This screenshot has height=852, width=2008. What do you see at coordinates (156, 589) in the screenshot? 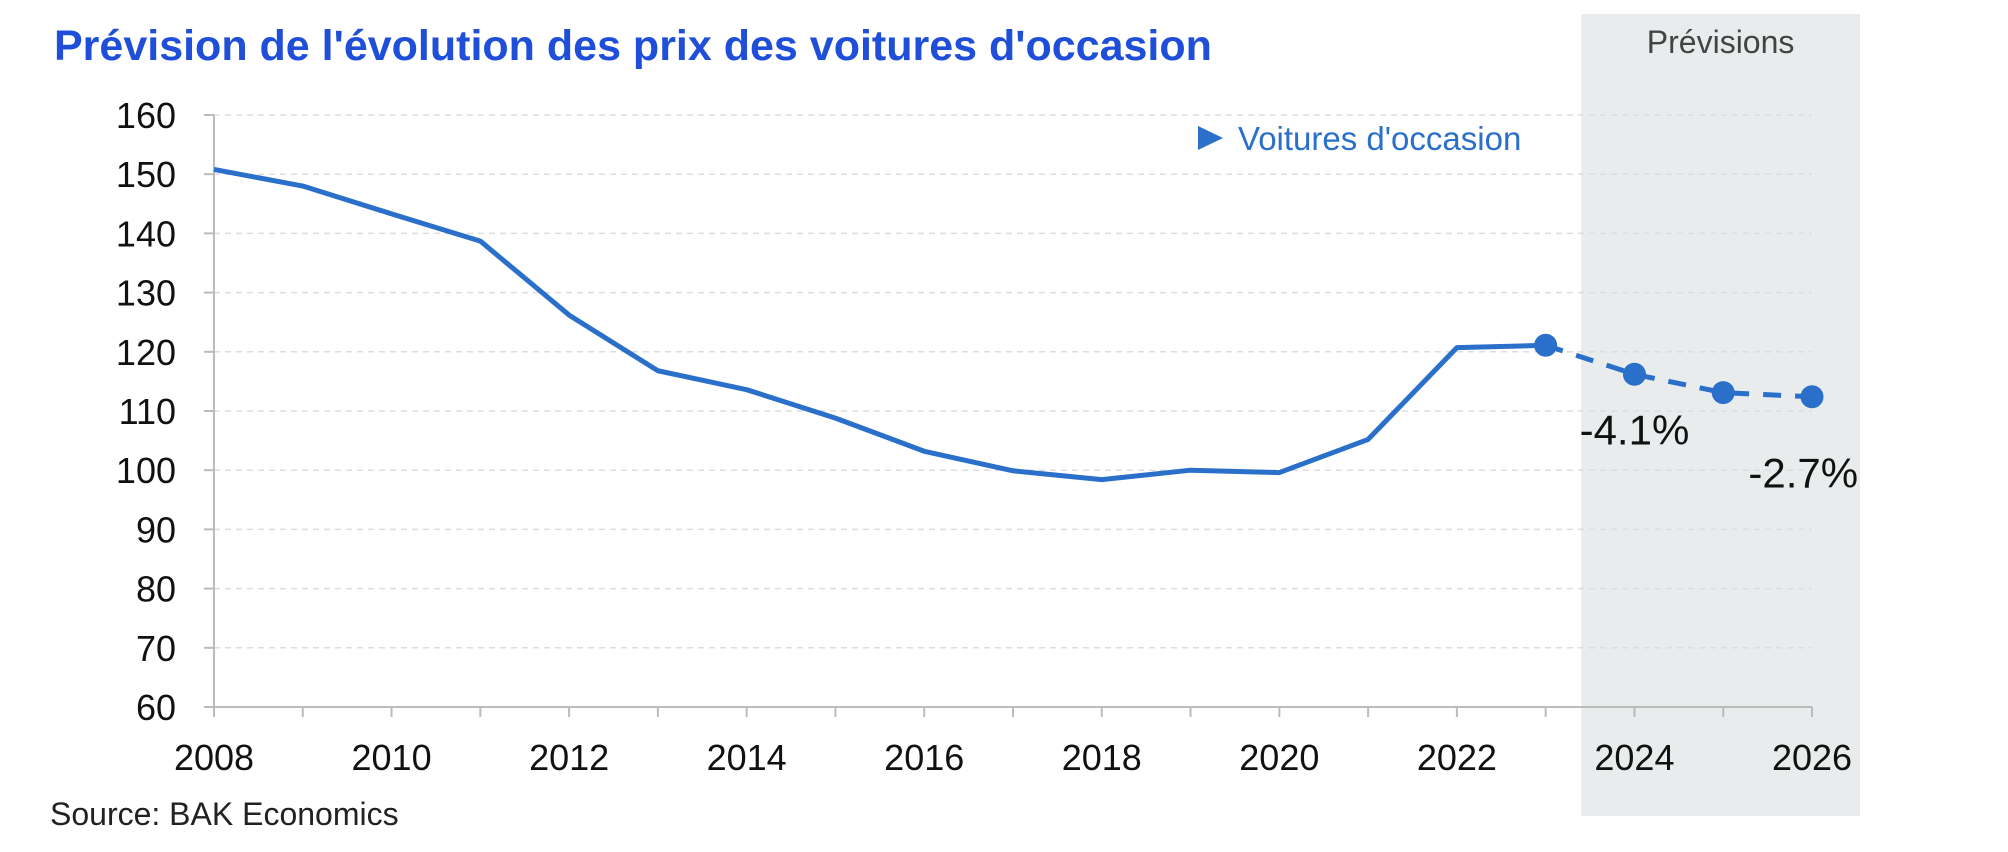
I see `y-tick-label: 80` at bounding box center [156, 589].